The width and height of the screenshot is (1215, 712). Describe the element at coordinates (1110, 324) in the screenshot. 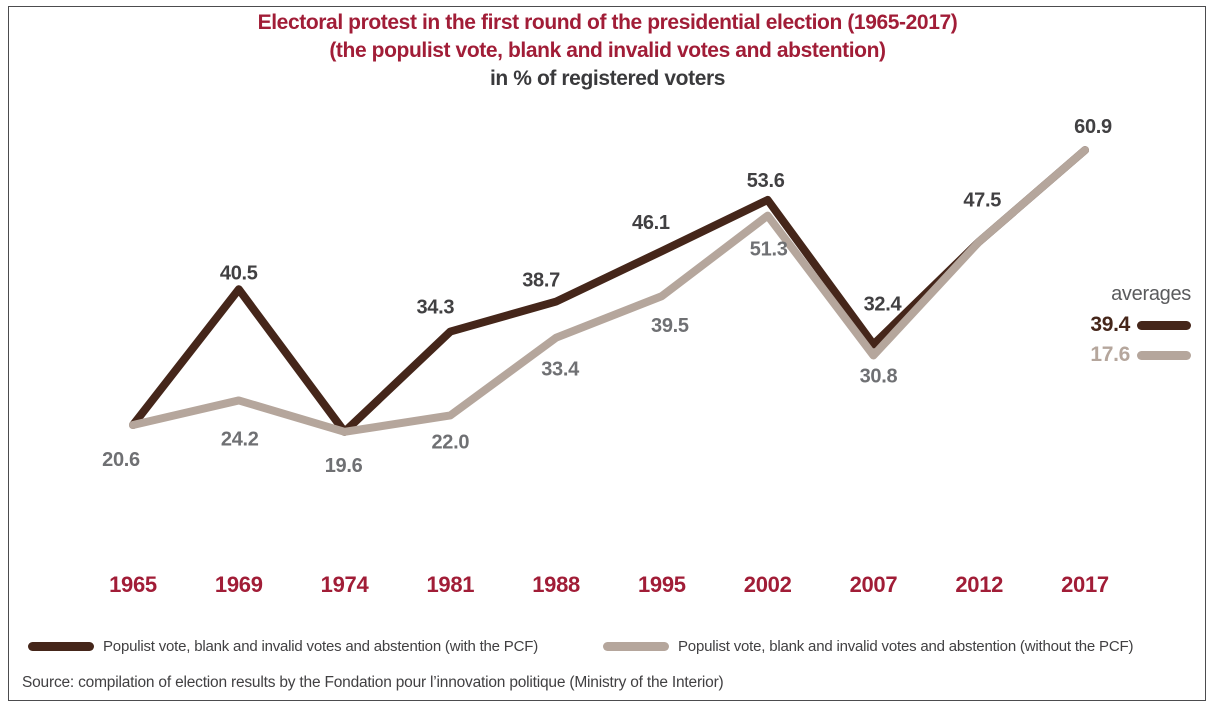

I see `average-value-with-pcf: 39.4` at that location.